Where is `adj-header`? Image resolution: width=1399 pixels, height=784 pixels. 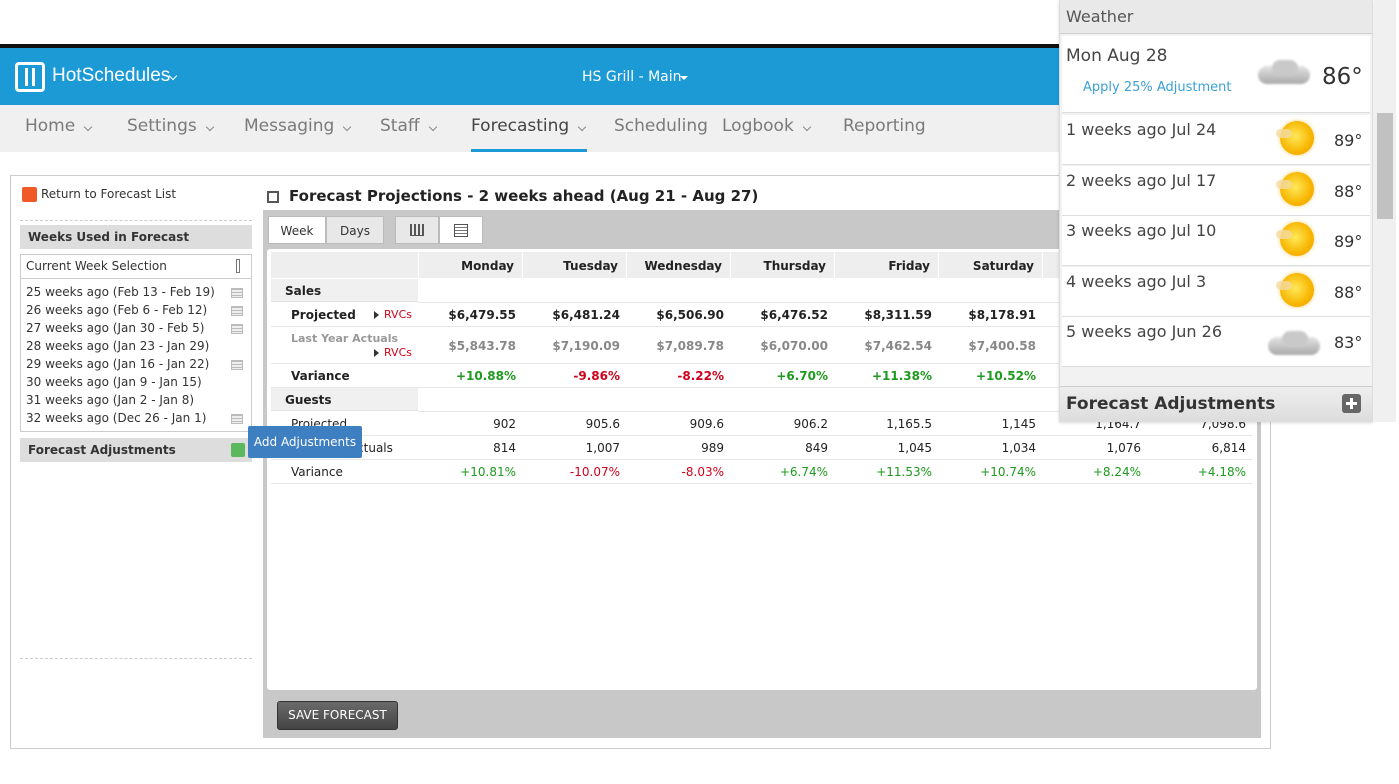
adj-header is located at coordinates (136, 450).